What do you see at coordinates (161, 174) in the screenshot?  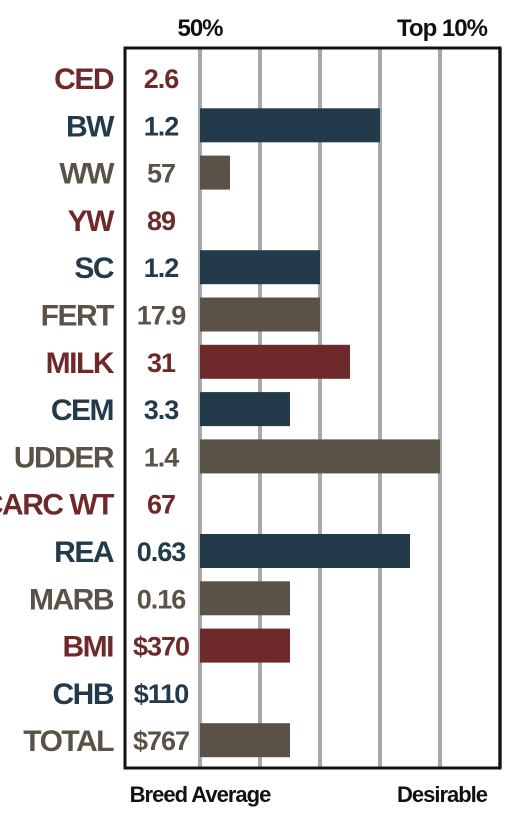 I see `value-label: 57` at bounding box center [161, 174].